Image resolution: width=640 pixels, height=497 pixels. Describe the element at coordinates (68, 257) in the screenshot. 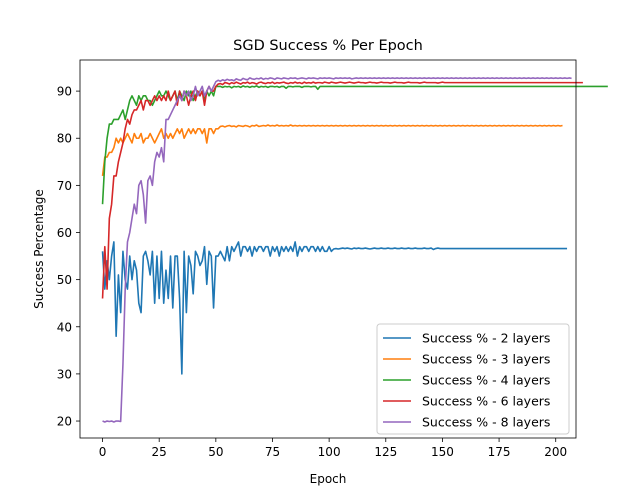

I see `y-axis: 20 30 40 50 60 70 80 90` at that location.